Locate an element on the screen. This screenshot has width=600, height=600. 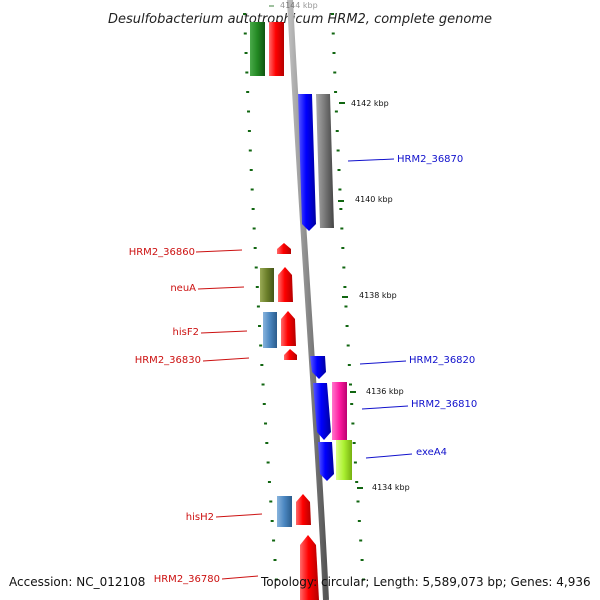
tick-label-4136: 4136 kbp is located at coordinates (385, 391).